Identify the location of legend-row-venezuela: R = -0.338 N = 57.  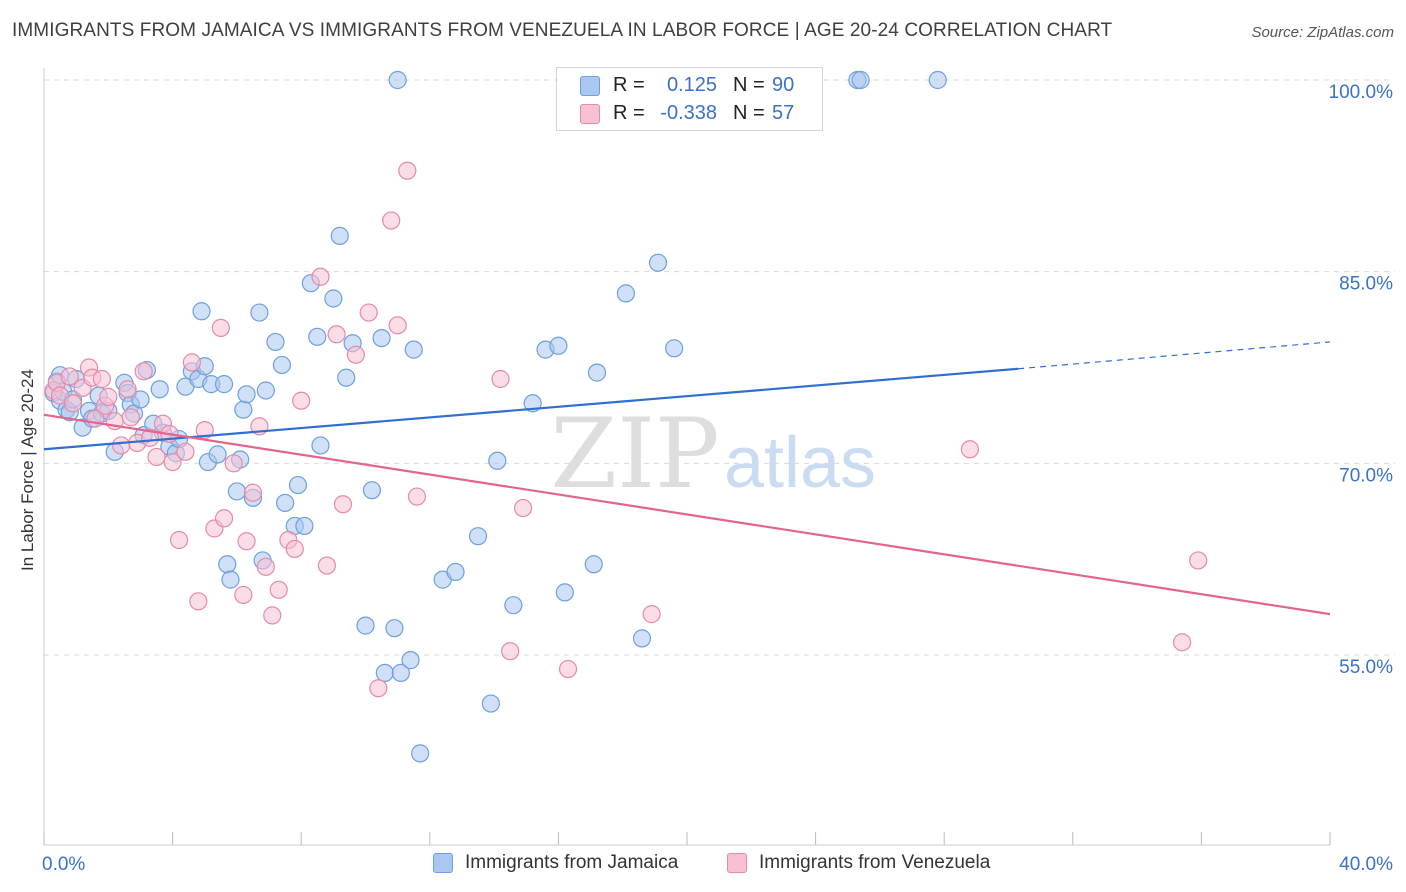
(689, 114).